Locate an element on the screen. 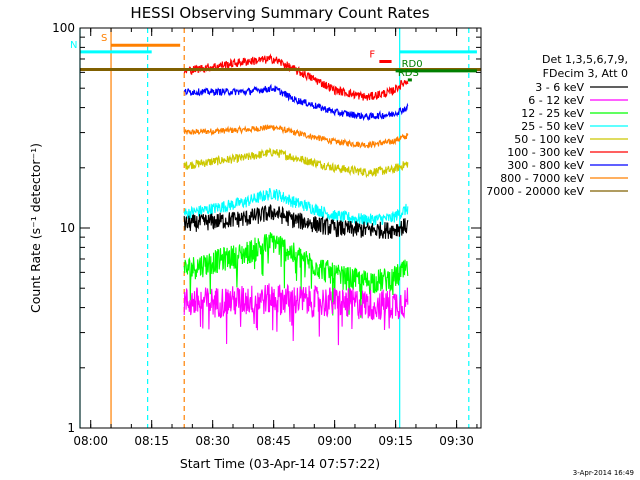  x-tick-label: 08:15 is located at coordinates (151, 441).